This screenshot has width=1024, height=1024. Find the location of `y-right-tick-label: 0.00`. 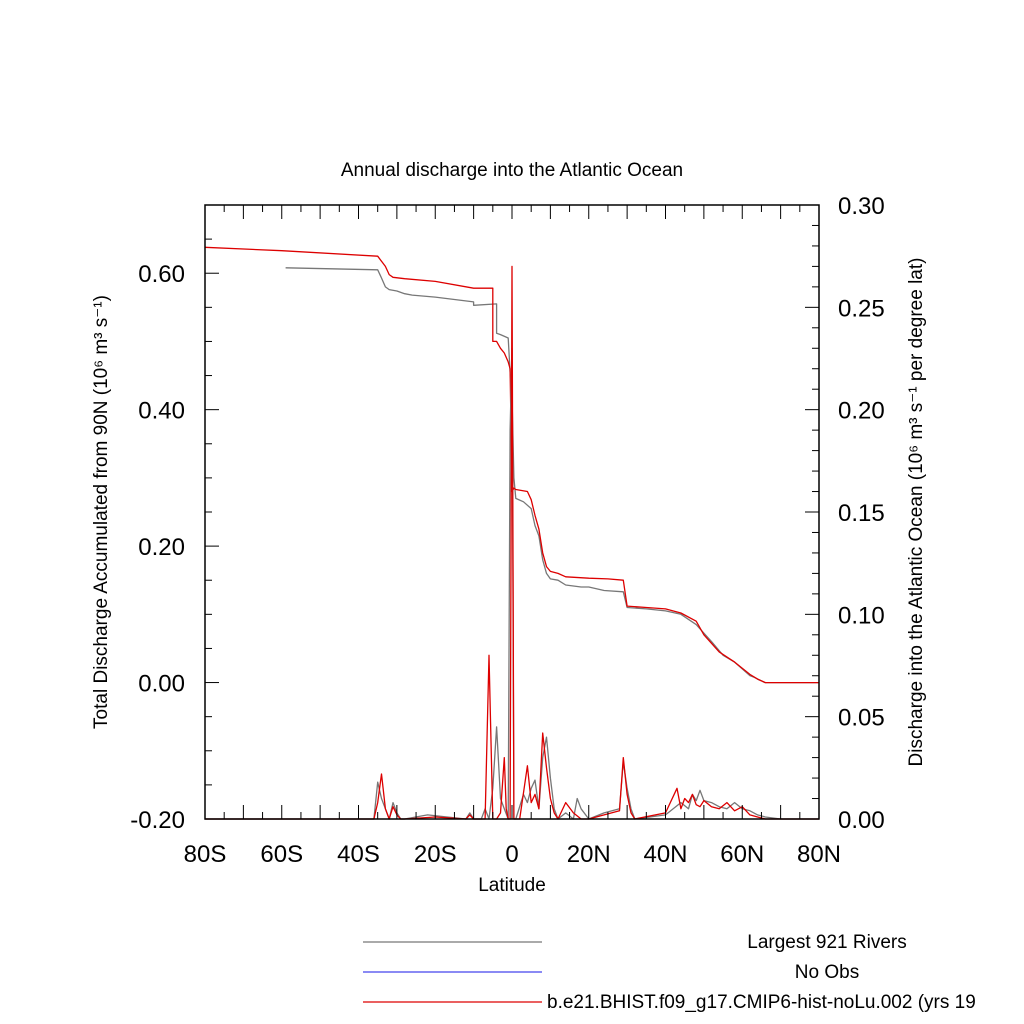

y-right-tick-label: 0.00 is located at coordinates (861, 820).